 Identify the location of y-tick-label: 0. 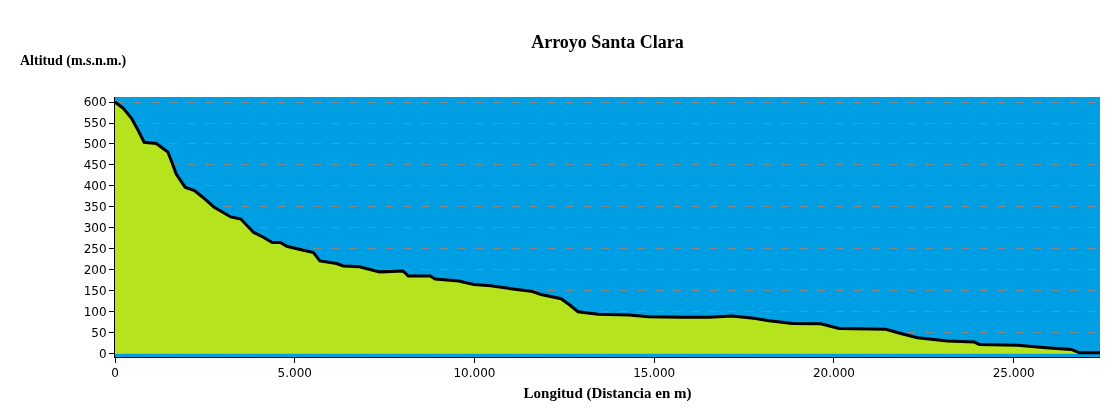
(102, 353).